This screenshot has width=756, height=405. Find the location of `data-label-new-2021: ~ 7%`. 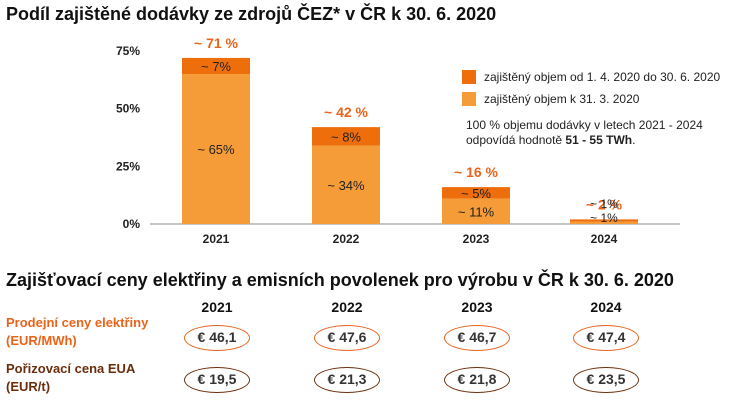

data-label-new-2021: ~ 7% is located at coordinates (216, 66).